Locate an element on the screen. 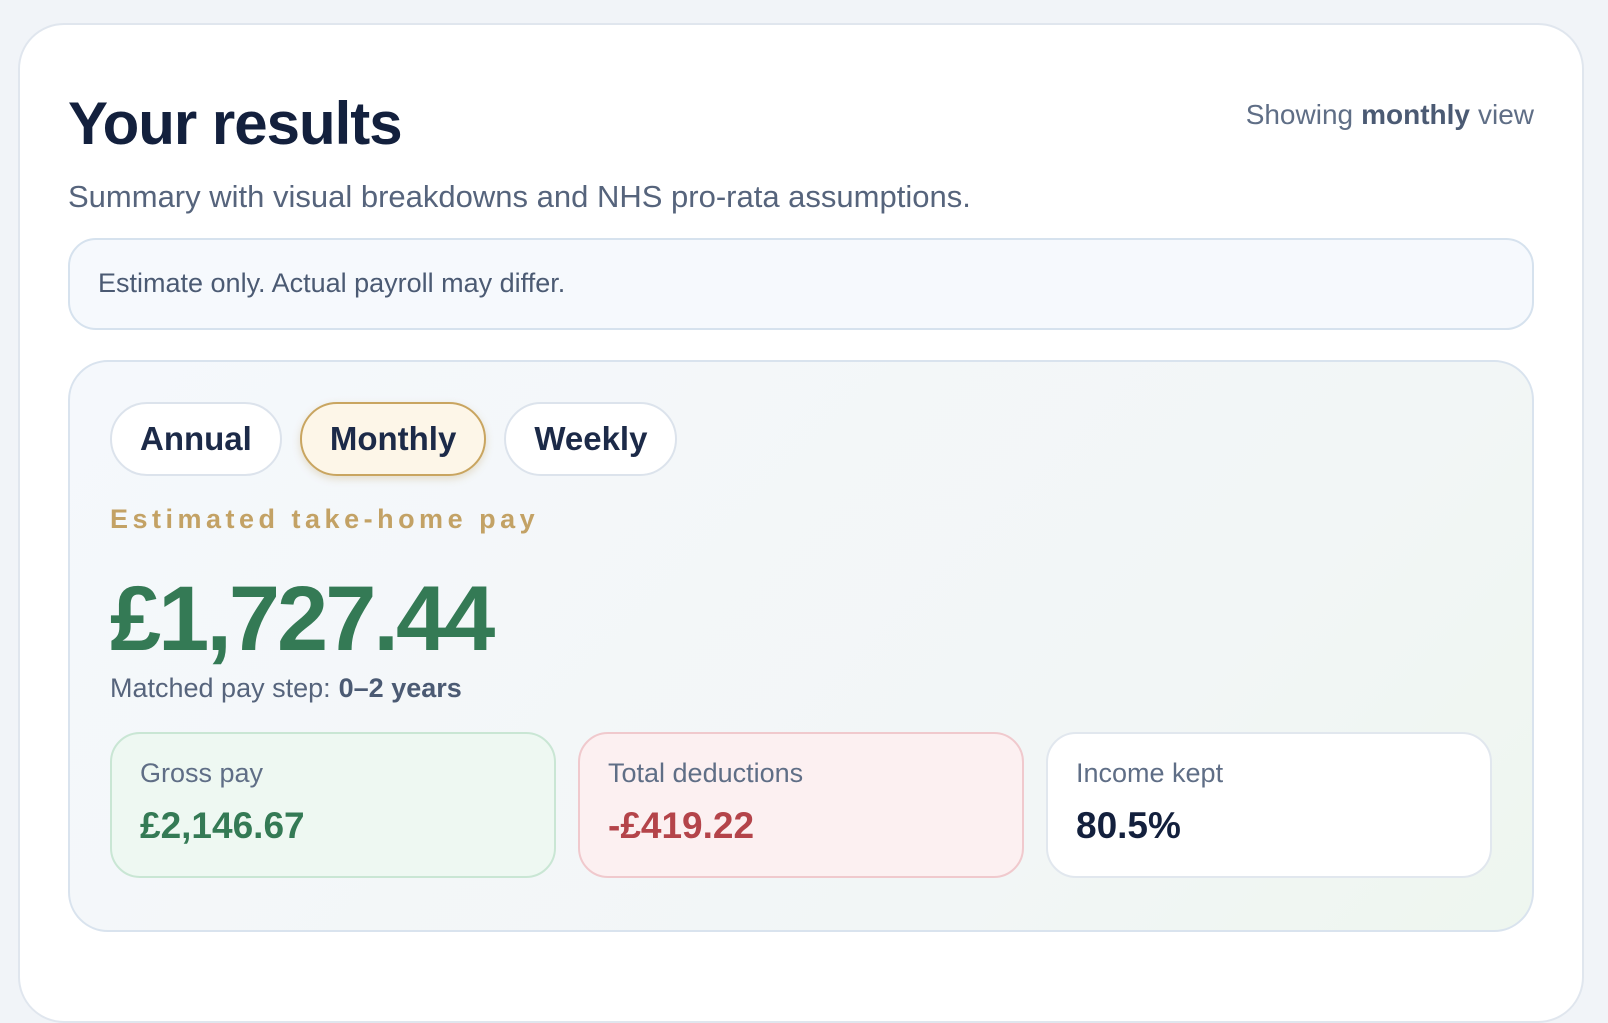  stat-card: Income kept 80.5% is located at coordinates (1269, 805).